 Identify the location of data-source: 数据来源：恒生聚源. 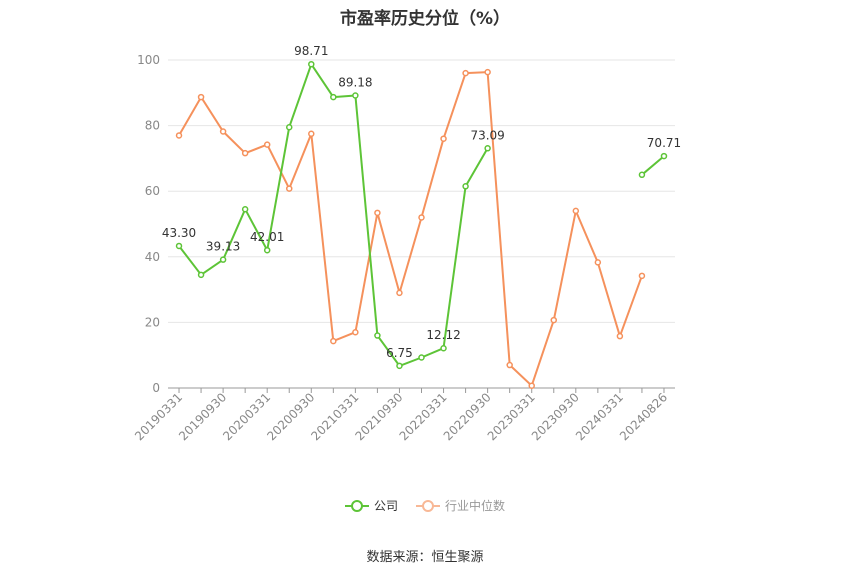
(425, 557).